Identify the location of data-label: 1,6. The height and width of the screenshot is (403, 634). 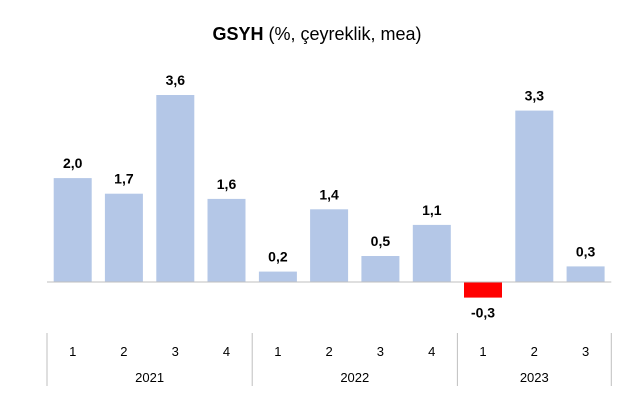
(227, 184).